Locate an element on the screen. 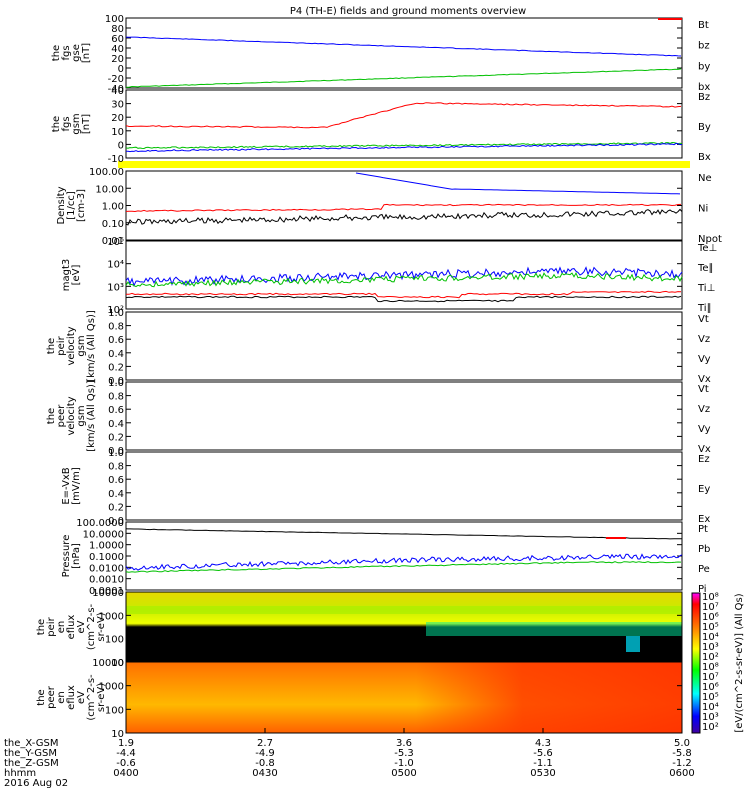  legend-Ni: Ni is located at coordinates (703, 209).